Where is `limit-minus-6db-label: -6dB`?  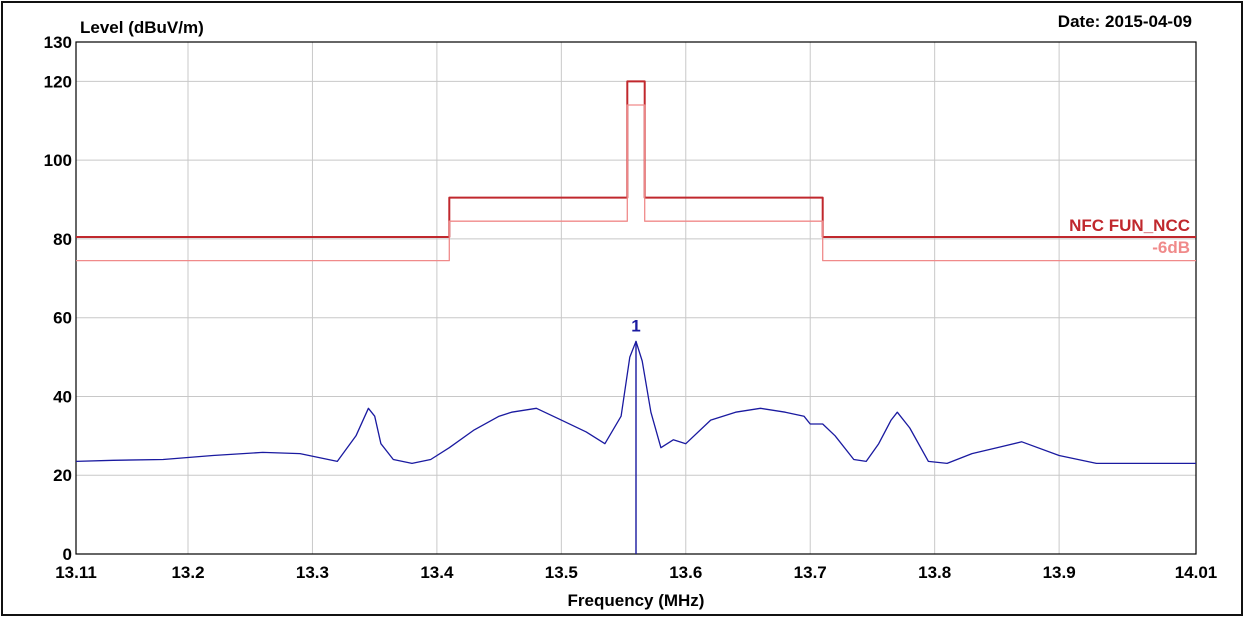 limit-minus-6db-label: -6dB is located at coordinates (1171, 247).